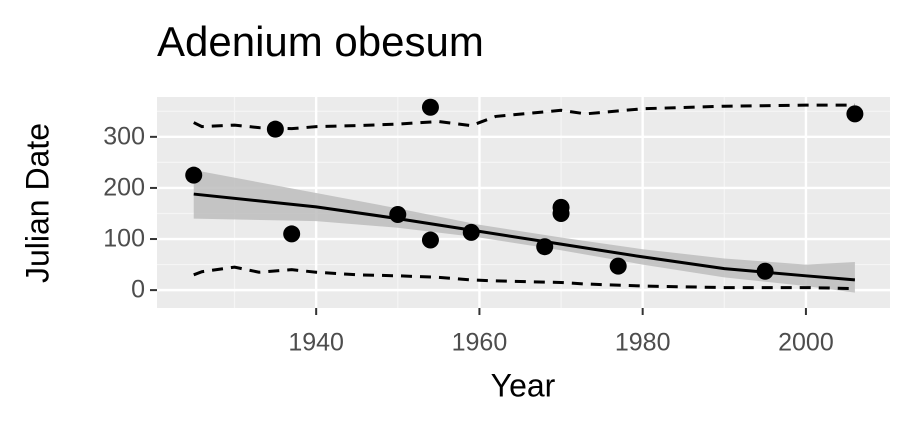 Image resolution: width=915 pixels, height=436 pixels. Describe the element at coordinates (138, 290) in the screenshot. I see `y-tick-label: 0` at that location.